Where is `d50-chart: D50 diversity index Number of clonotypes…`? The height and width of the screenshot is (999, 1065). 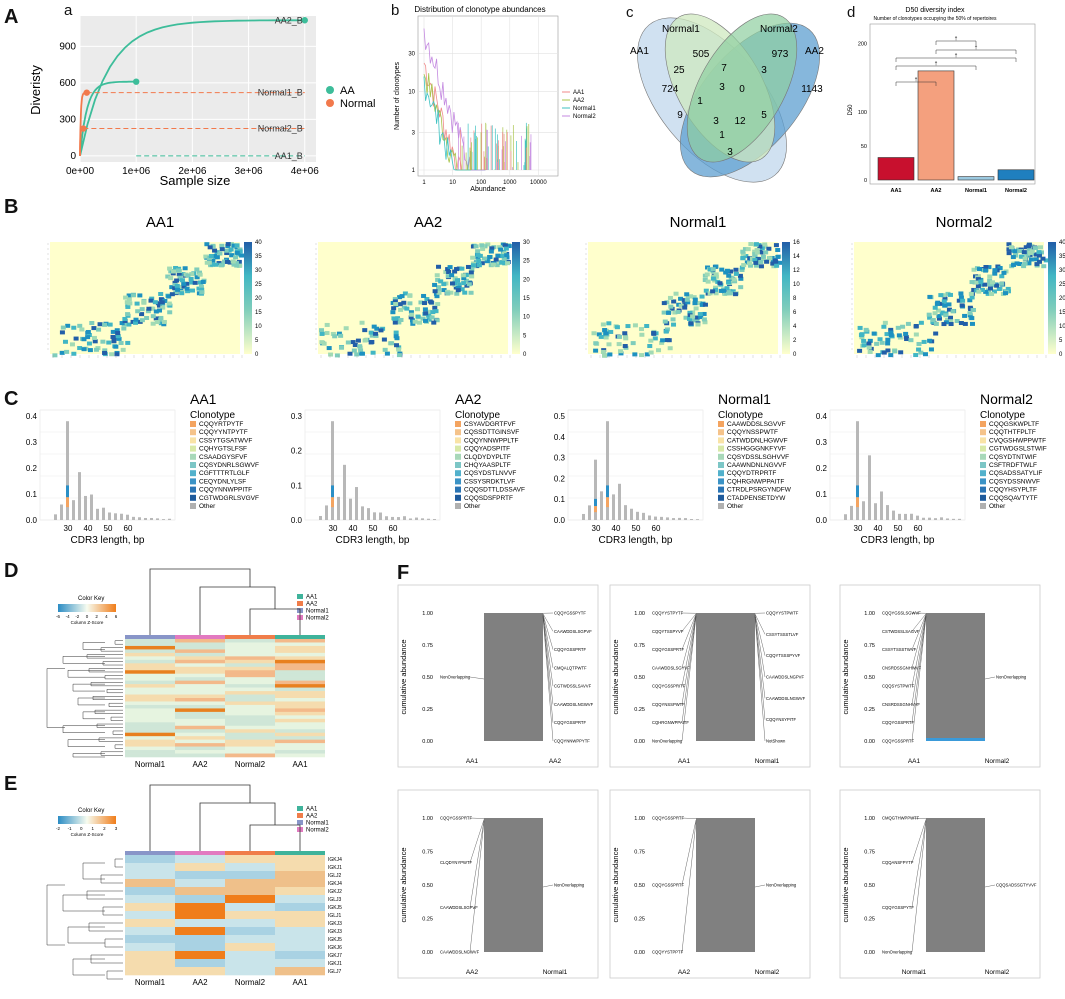
d50-chart: D50 diversity index Number of clonotypes… is located at coordinates (942, 100).